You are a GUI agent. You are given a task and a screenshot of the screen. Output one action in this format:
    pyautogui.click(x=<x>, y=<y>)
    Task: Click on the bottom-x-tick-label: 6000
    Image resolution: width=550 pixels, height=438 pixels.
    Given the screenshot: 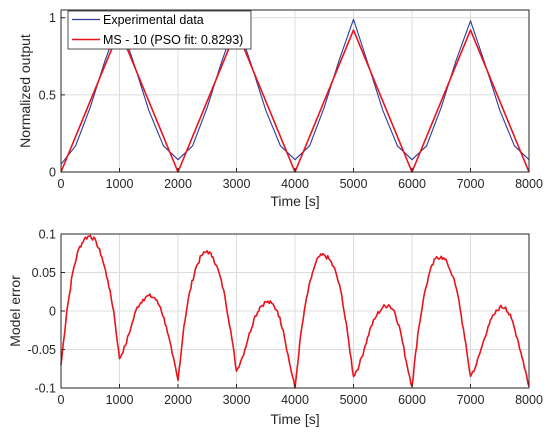 What is the action you would take?
    pyautogui.click(x=412, y=400)
    